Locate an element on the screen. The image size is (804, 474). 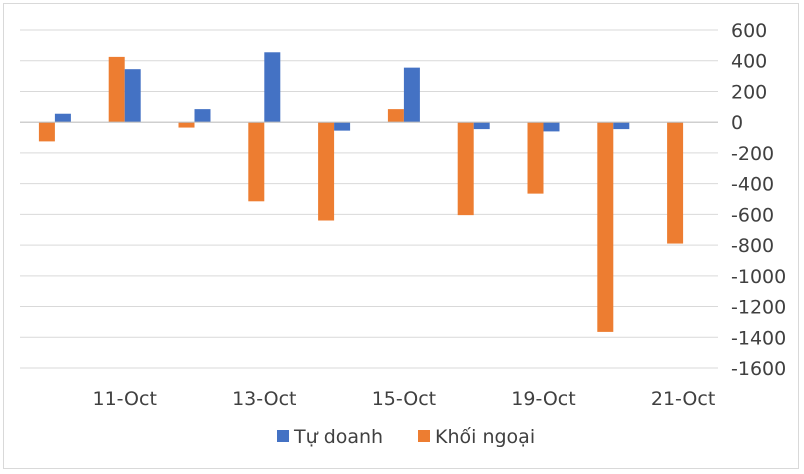
y-tick-label: 400 is located at coordinates (749, 62).